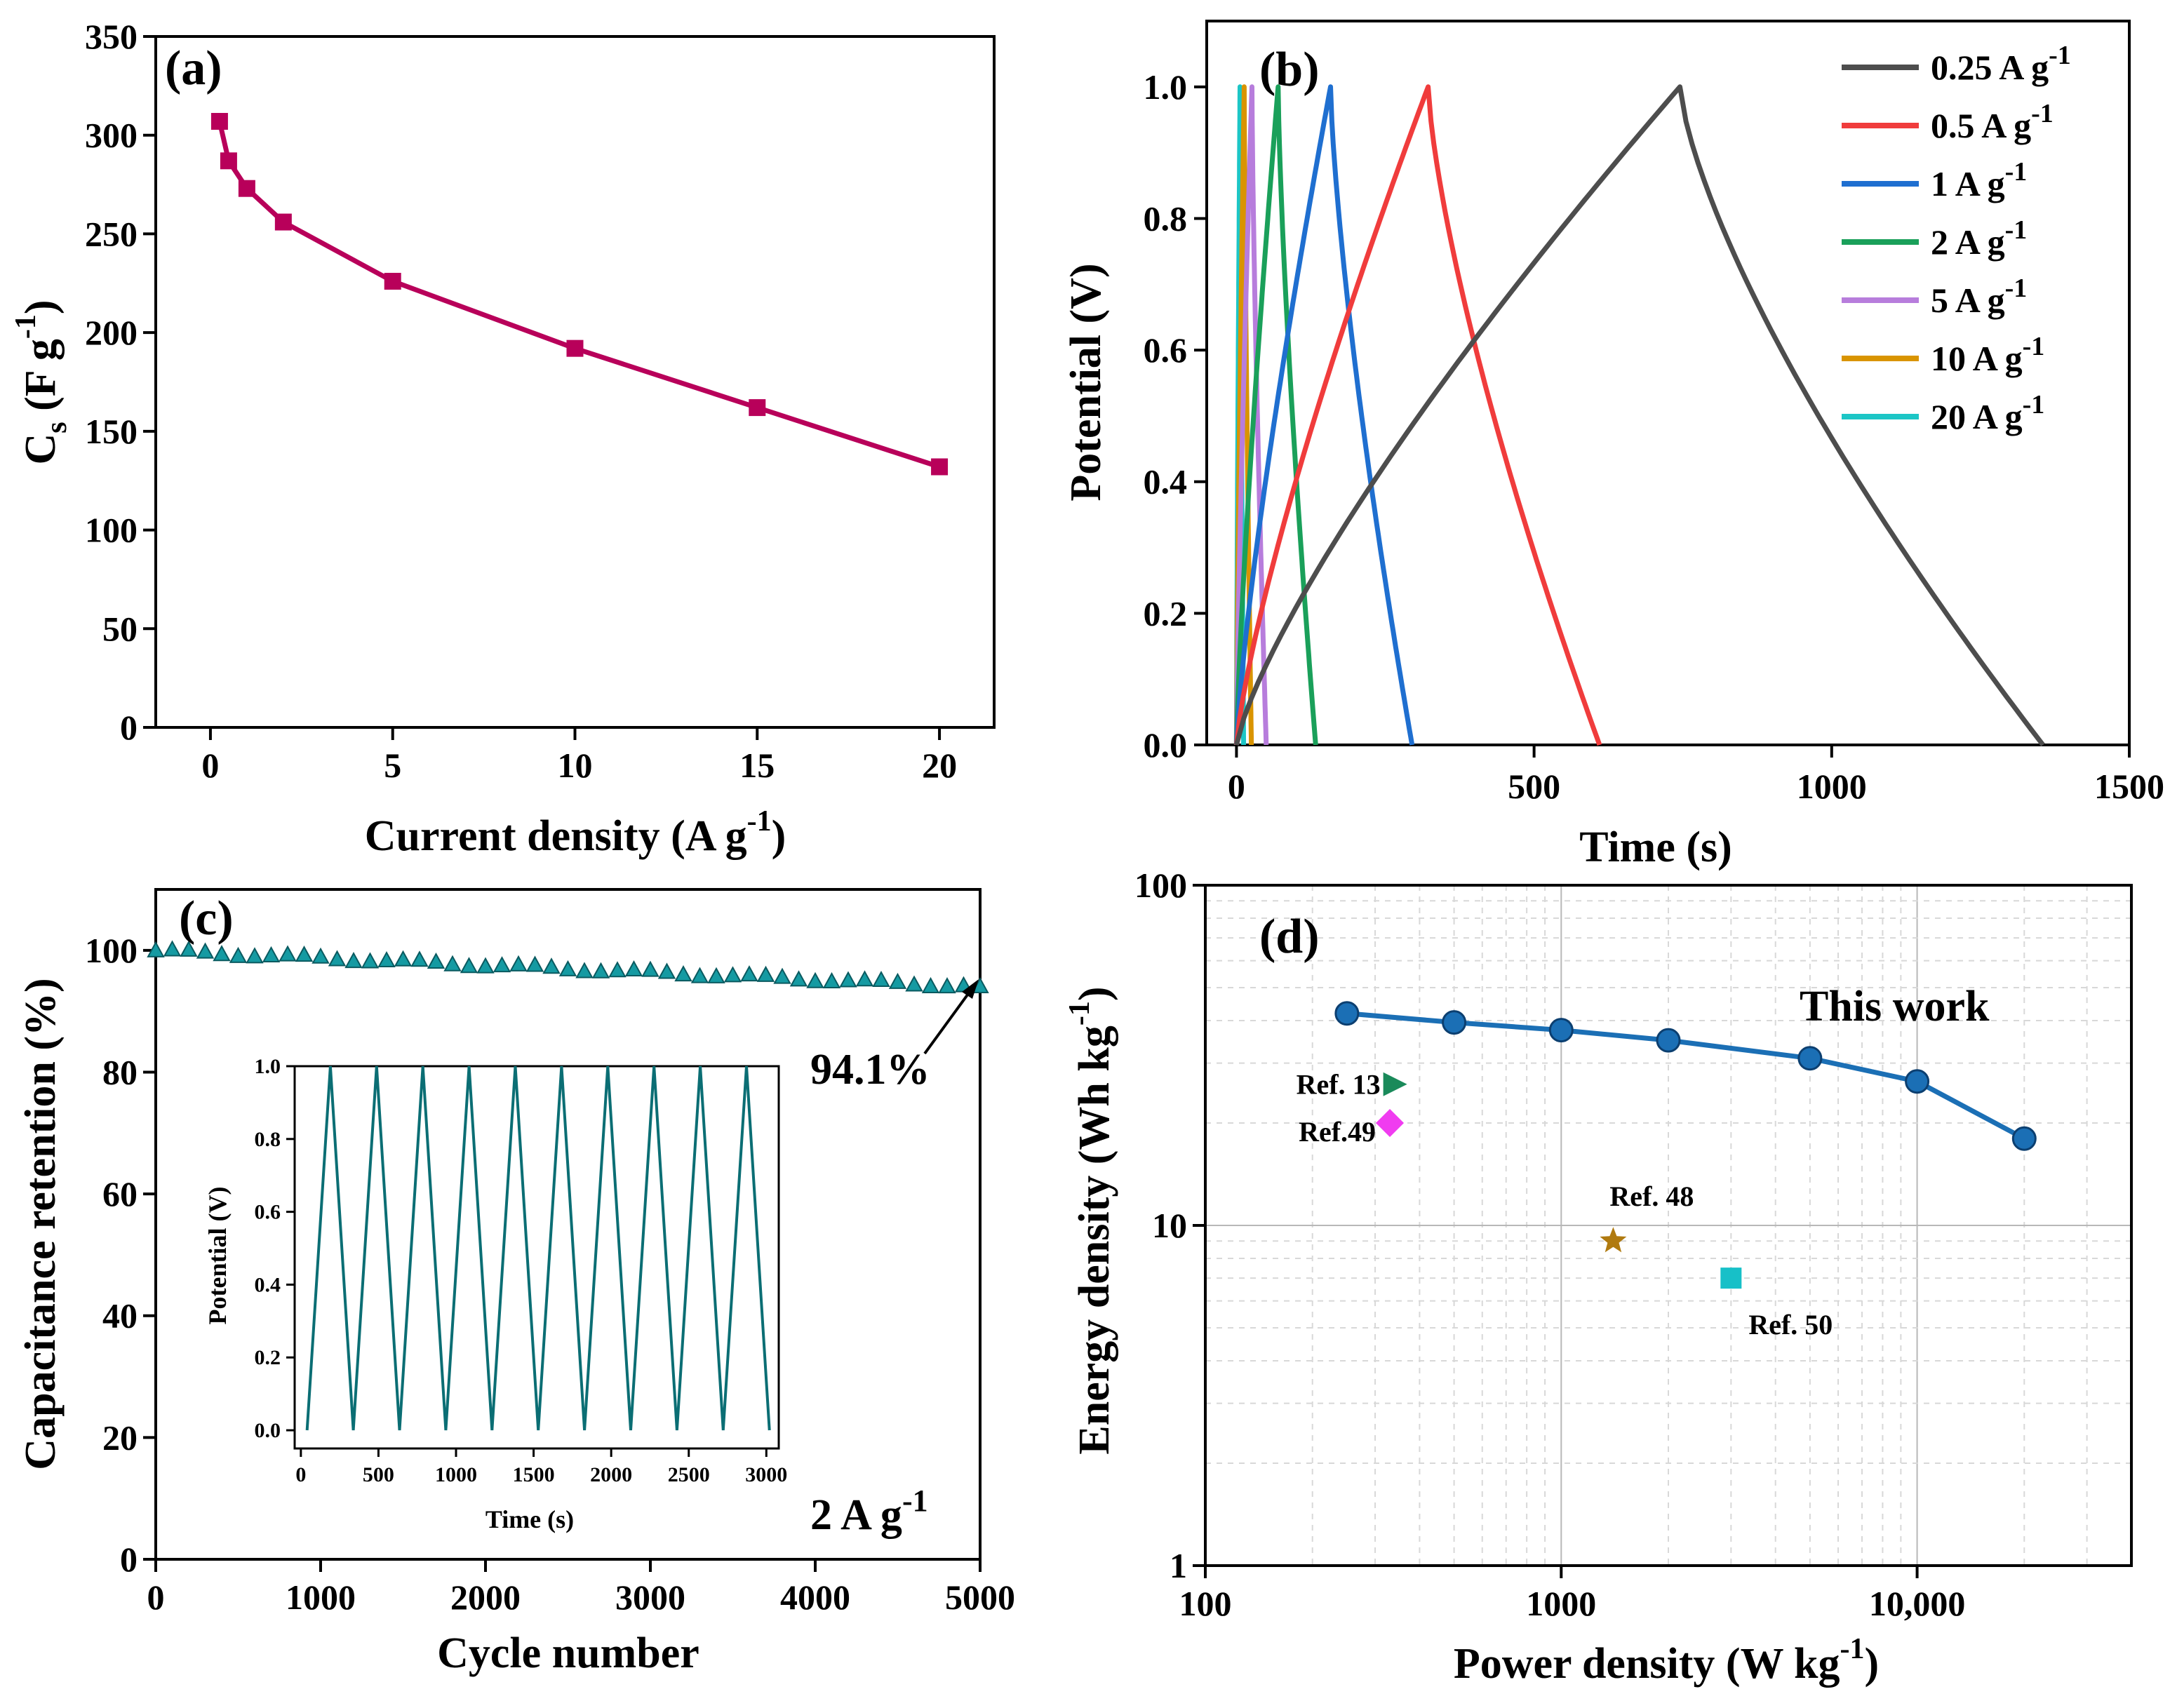 The height and width of the screenshot is (1708, 2177). I want to click on panel-d-marks: Ref. 13 Ref.49 Ref. 48 Ref. 50, so click(1667, 1170).